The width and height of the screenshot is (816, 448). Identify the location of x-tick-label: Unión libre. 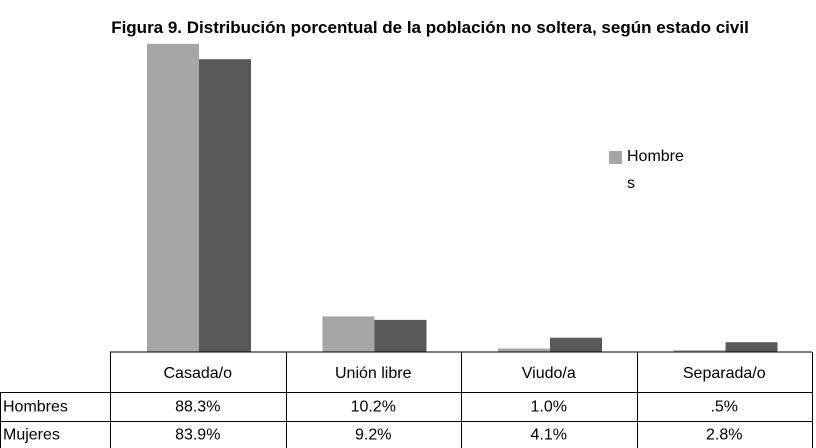
(373, 373).